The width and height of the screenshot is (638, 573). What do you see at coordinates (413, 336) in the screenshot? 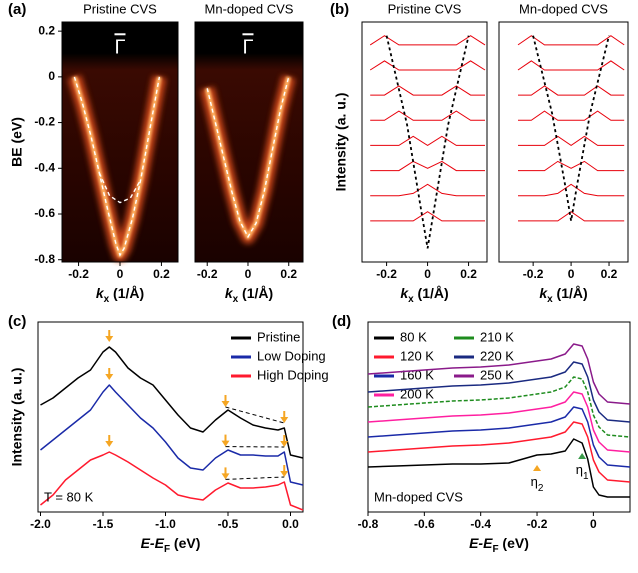
I see `legend-label: 80 K` at bounding box center [413, 336].